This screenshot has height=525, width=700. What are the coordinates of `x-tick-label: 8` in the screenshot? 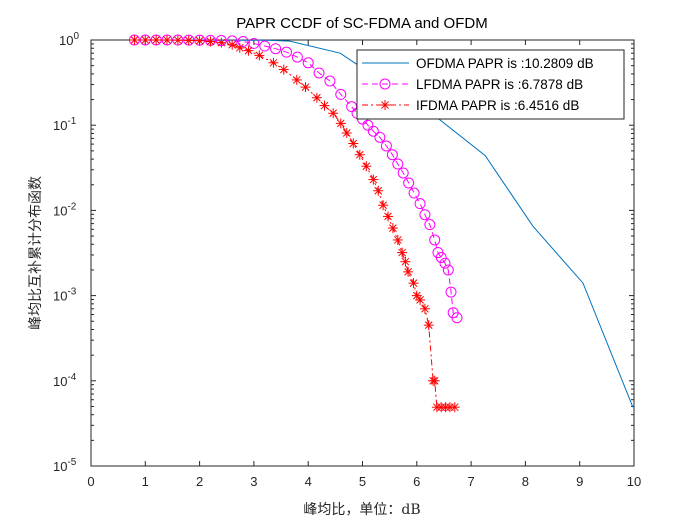 It's located at (525, 481).